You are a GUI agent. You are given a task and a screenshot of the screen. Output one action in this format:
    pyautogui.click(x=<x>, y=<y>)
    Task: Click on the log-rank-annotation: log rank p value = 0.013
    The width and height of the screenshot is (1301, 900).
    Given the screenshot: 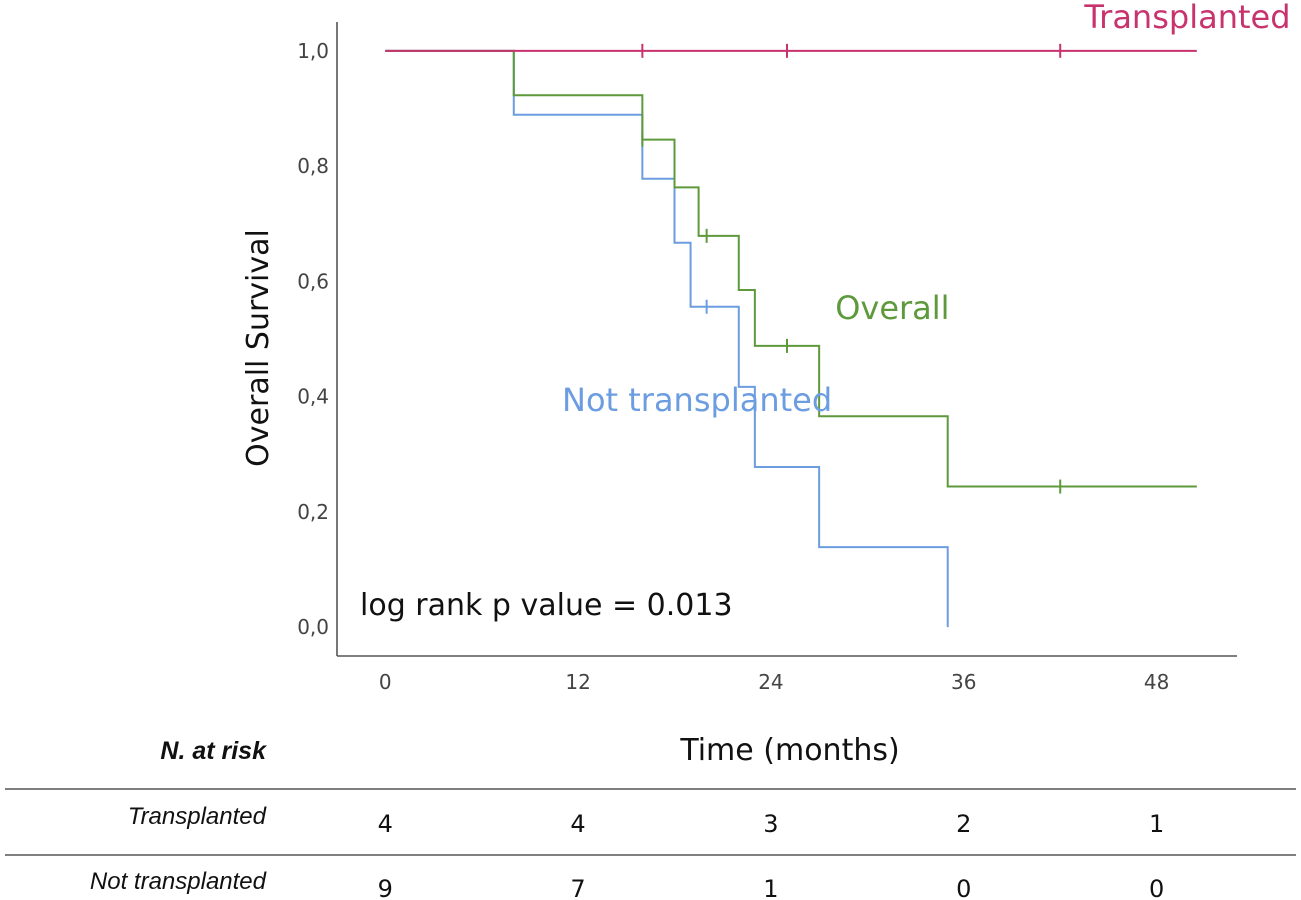 What is the action you would take?
    pyautogui.click(x=546, y=605)
    